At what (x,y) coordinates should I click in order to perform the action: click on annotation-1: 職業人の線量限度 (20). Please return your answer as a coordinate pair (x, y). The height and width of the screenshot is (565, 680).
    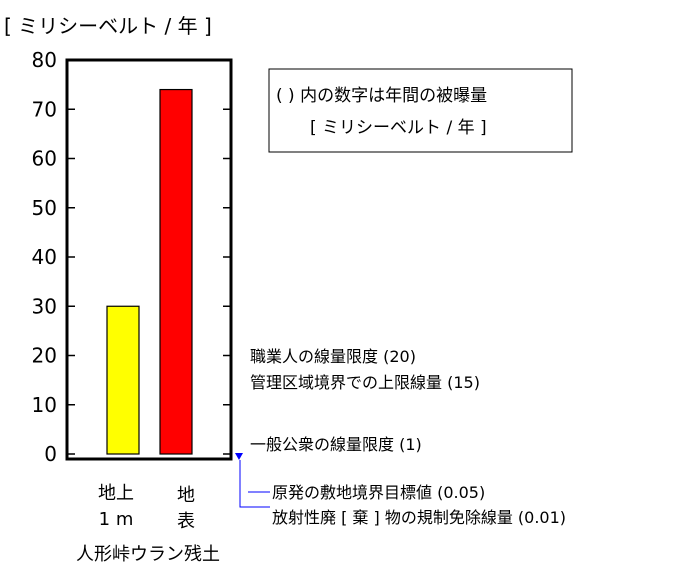
    Looking at the image, I should click on (333, 356).